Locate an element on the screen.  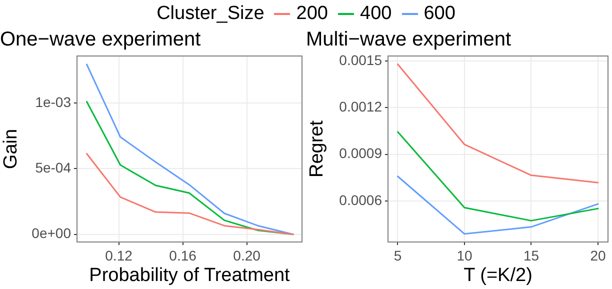
y-tick-label: 0.0009 is located at coordinates (360, 153).